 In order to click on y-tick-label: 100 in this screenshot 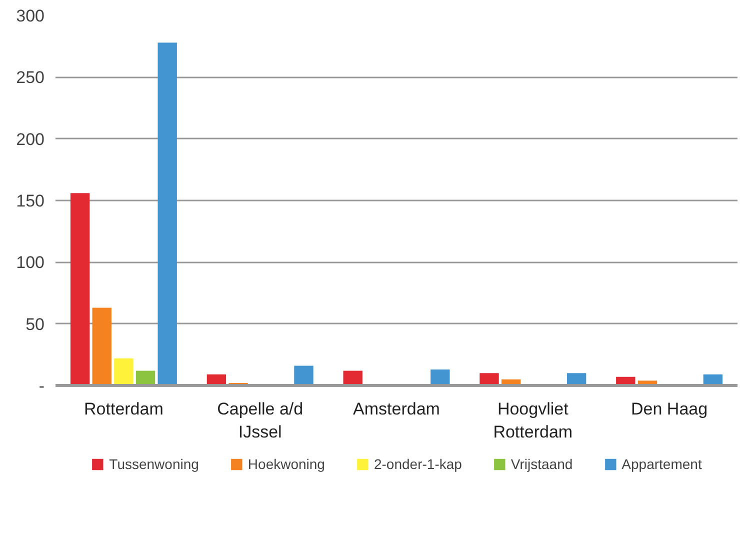, I will do `click(30, 262)`.